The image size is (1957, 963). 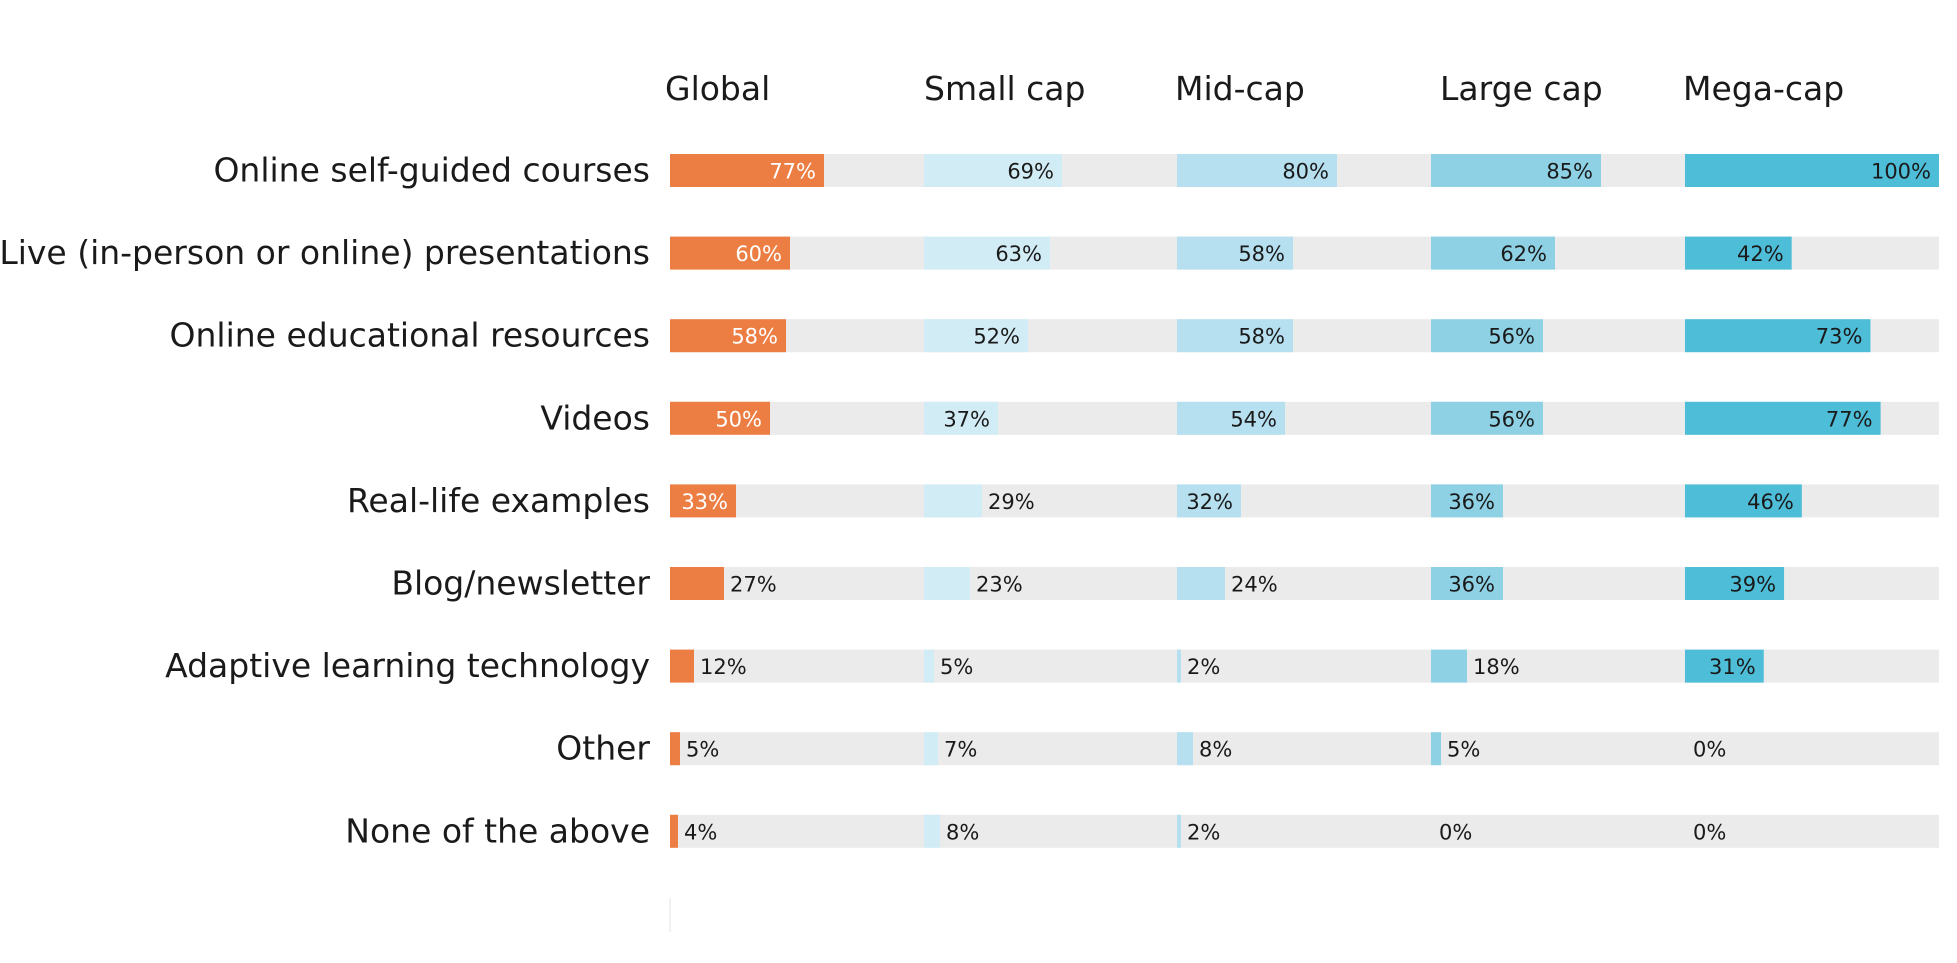 I want to click on column-header: Mega-cap, so click(x=1763, y=88).